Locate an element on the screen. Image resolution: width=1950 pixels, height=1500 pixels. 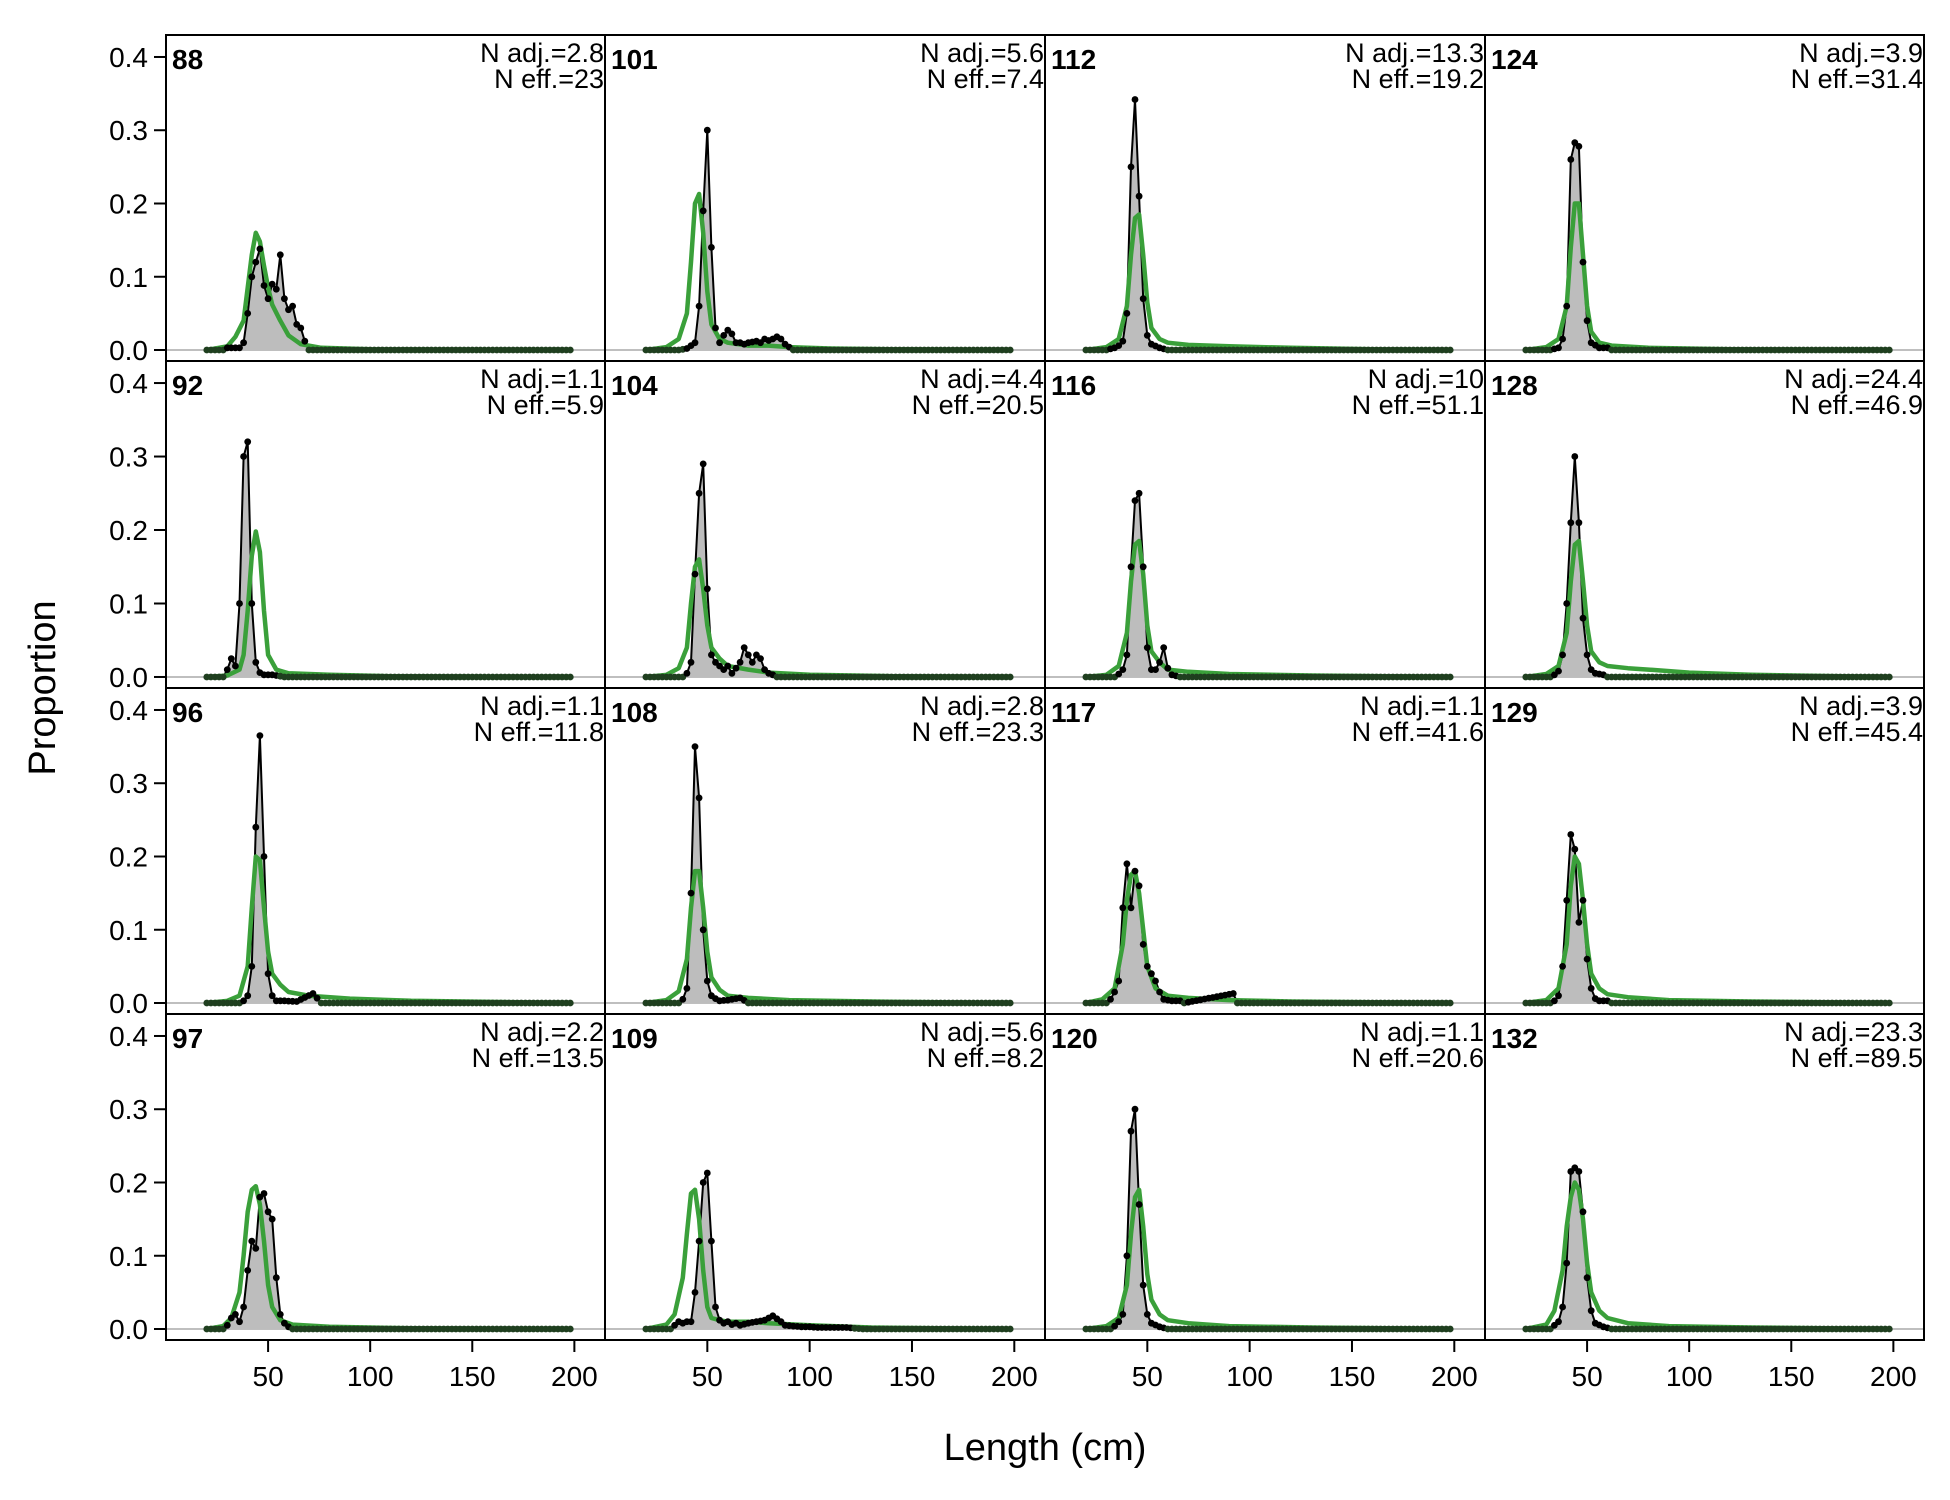
n-eff-label: N eff.=31.4 is located at coordinates (1857, 79).